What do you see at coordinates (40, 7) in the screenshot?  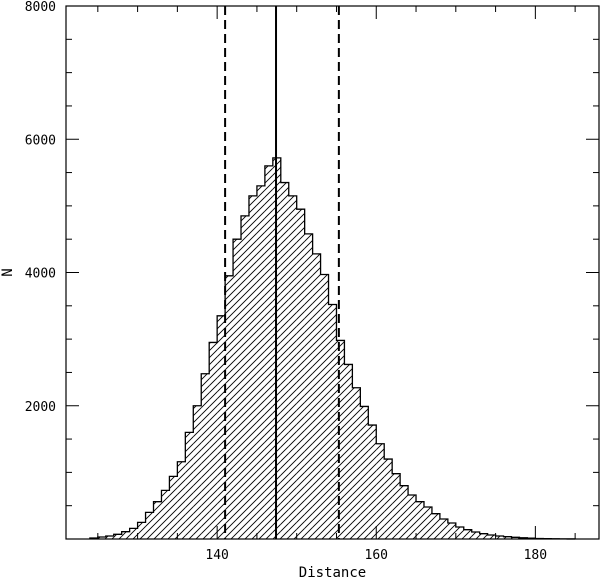 I see `y-tick-label: 8000` at bounding box center [40, 7].